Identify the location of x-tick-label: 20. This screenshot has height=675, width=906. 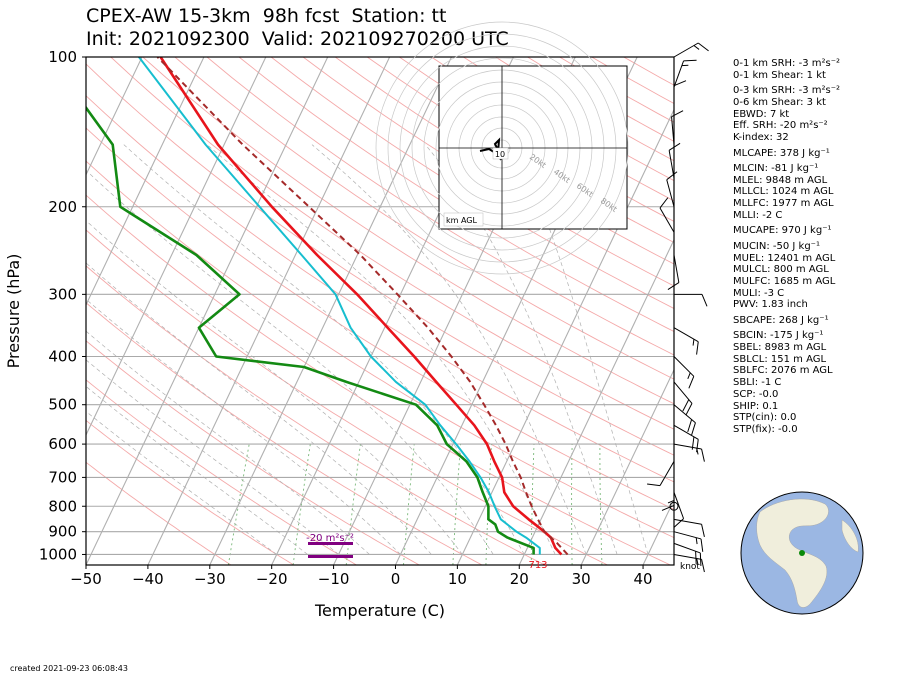
(519, 579).